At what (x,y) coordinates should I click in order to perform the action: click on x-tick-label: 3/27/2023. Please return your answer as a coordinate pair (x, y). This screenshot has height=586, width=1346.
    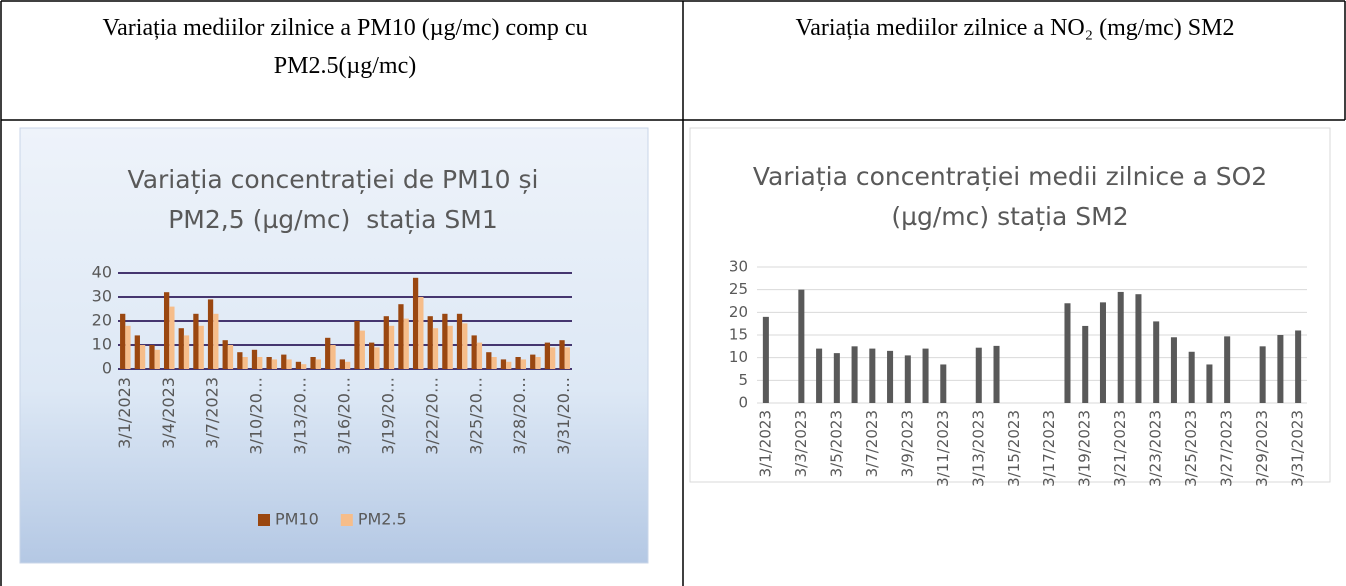
    Looking at the image, I should click on (1227, 448).